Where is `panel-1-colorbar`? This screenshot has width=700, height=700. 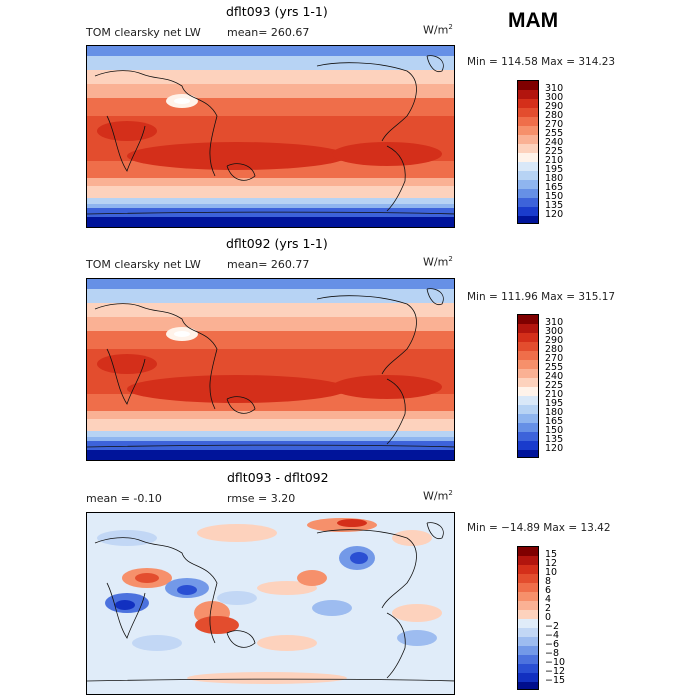
panel-1-colorbar is located at coordinates (528, 152).